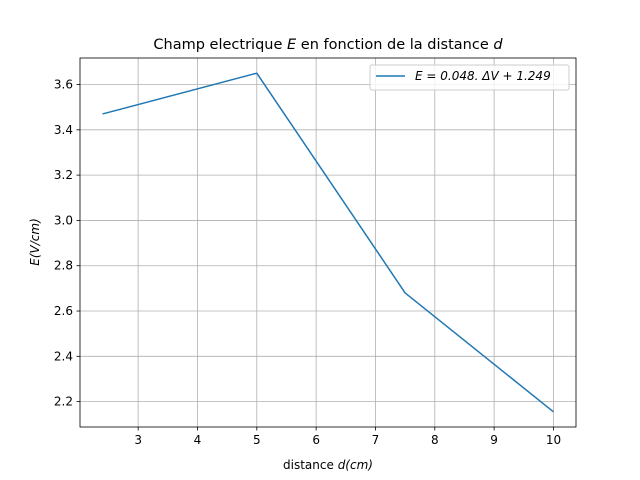 This screenshot has height=480, width=640. What do you see at coordinates (494, 440) in the screenshot?
I see `x-tick-label: 9` at bounding box center [494, 440].